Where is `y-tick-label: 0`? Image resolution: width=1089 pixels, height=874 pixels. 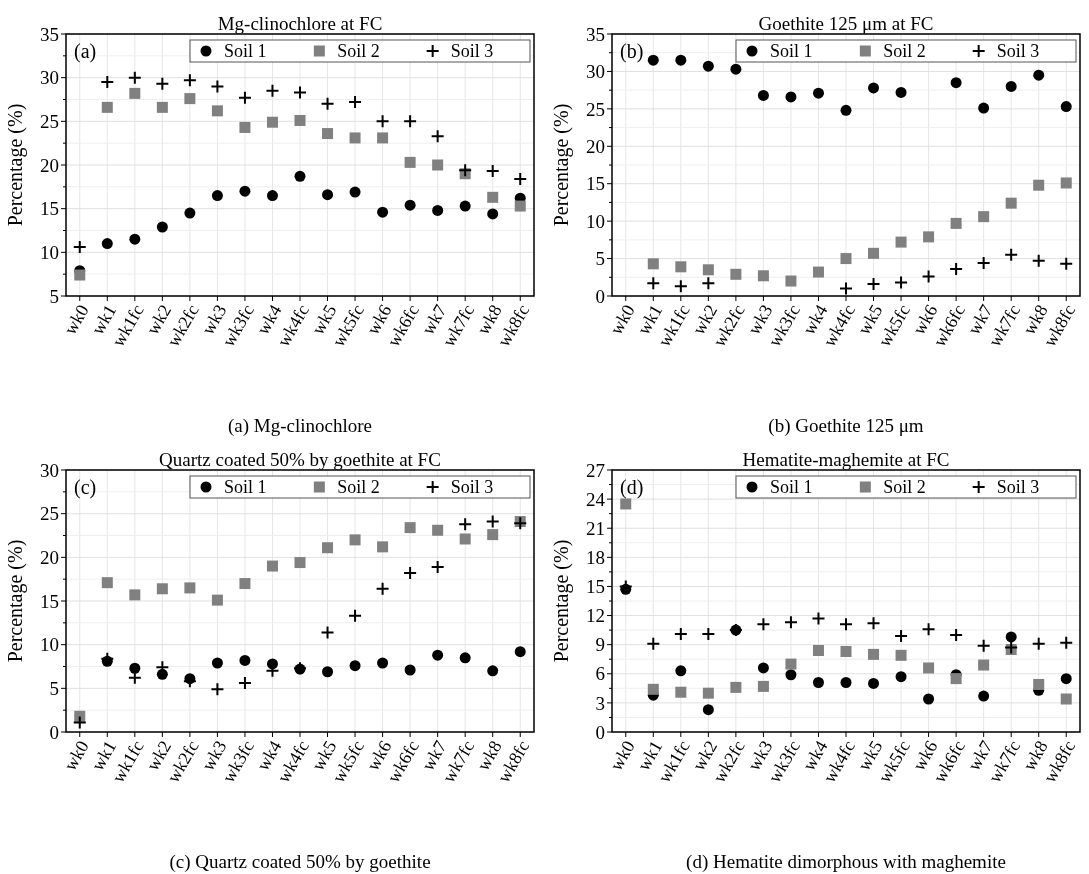
y-tick-label: 0 is located at coordinates (600, 296).